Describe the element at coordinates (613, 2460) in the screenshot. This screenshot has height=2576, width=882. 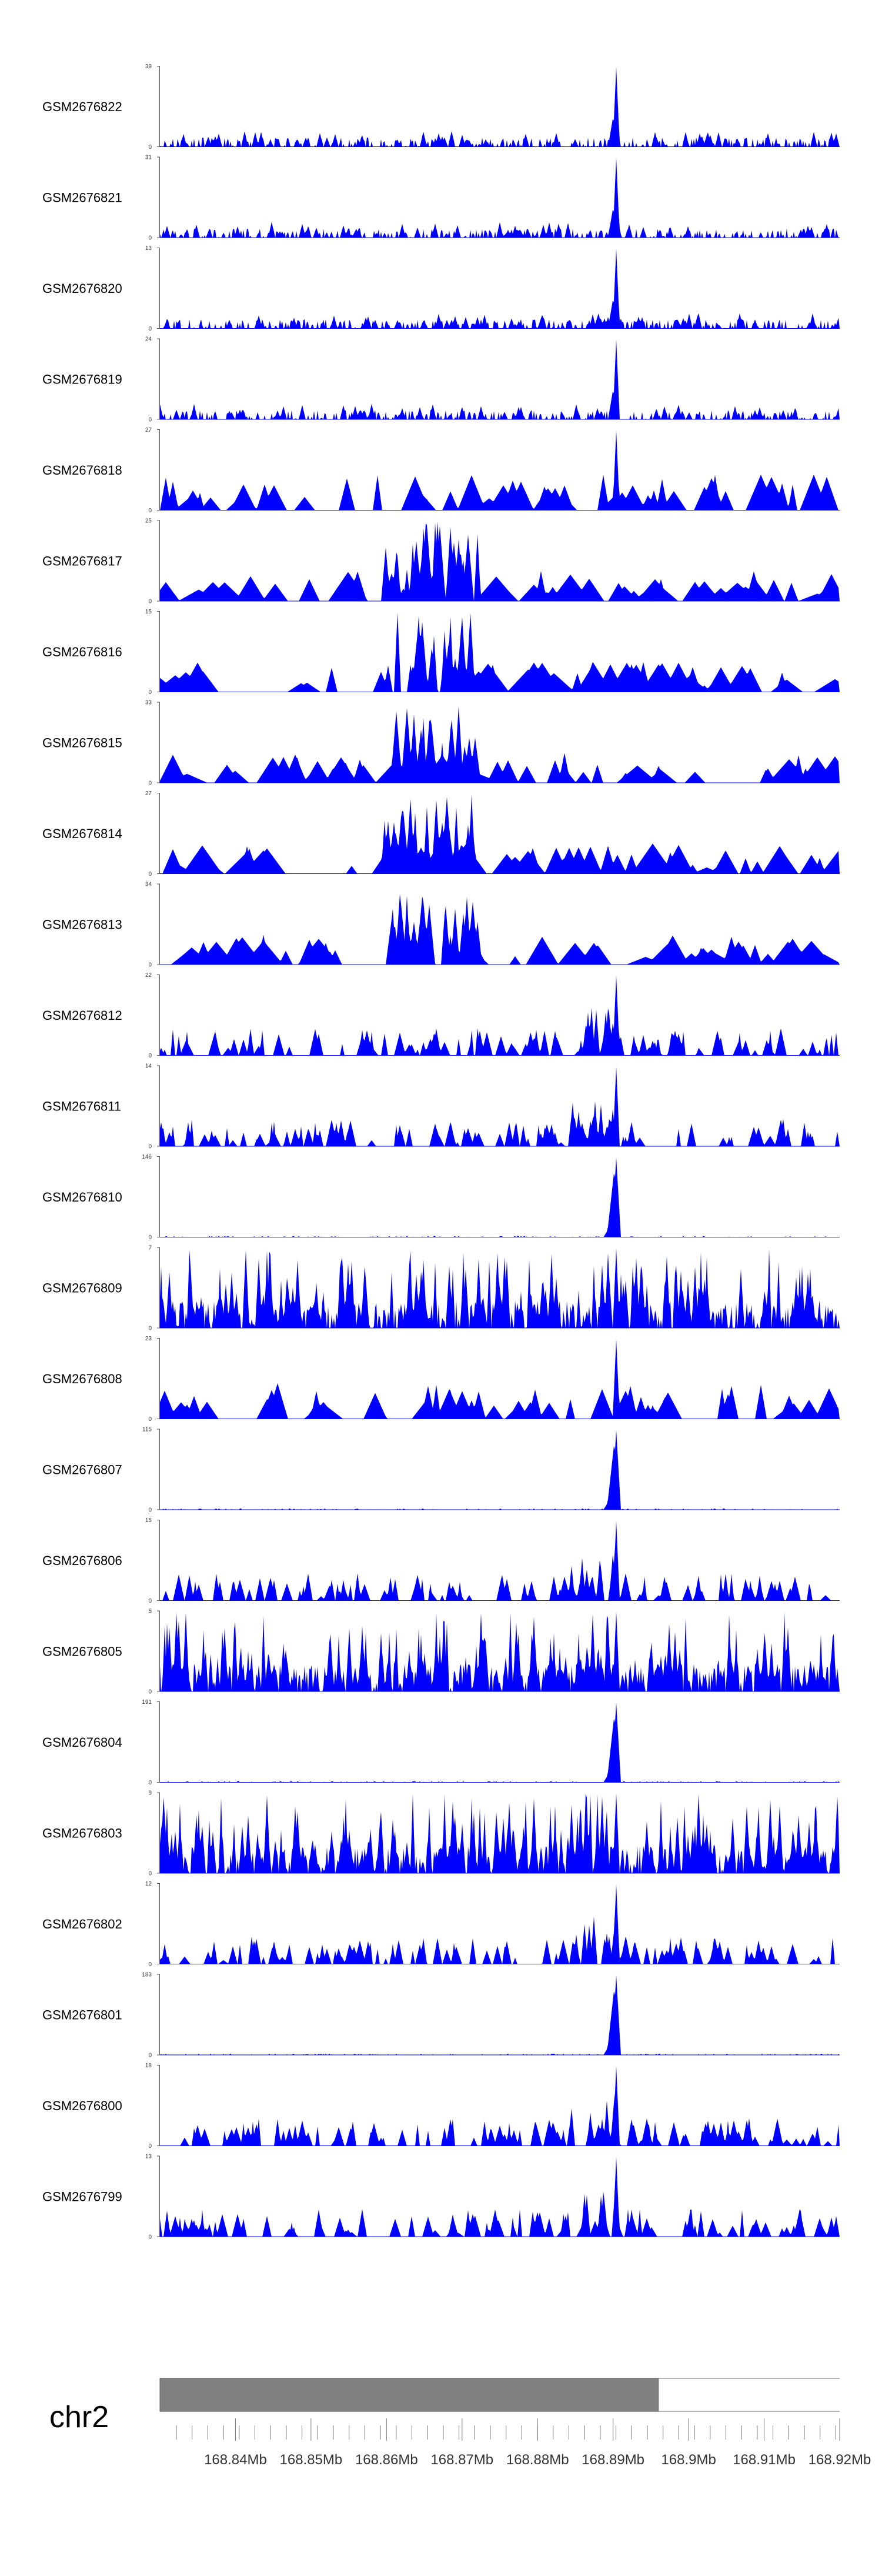
I see `x-tick-label: 168.89Mb` at that location.